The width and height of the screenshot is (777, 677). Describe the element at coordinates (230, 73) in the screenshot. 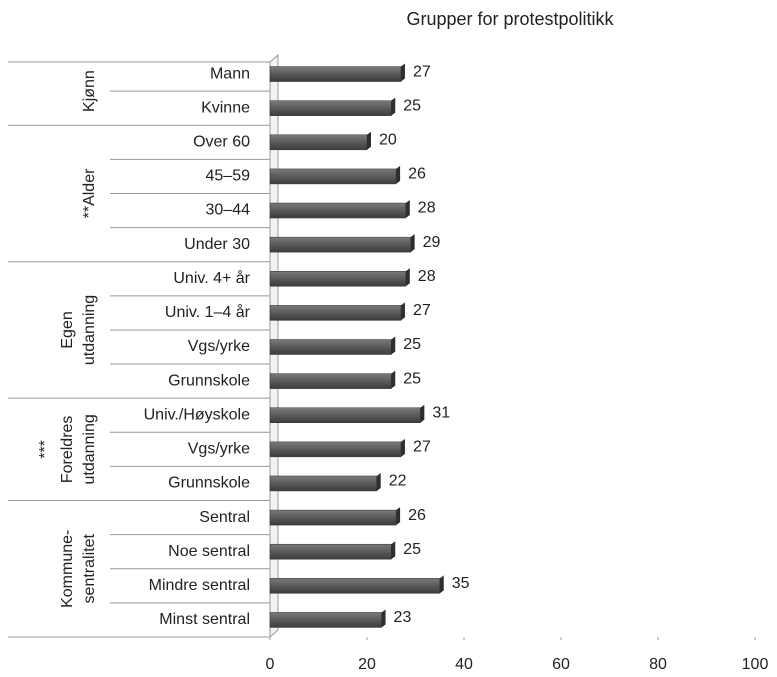

I see `y-tick-label: Mann` at that location.